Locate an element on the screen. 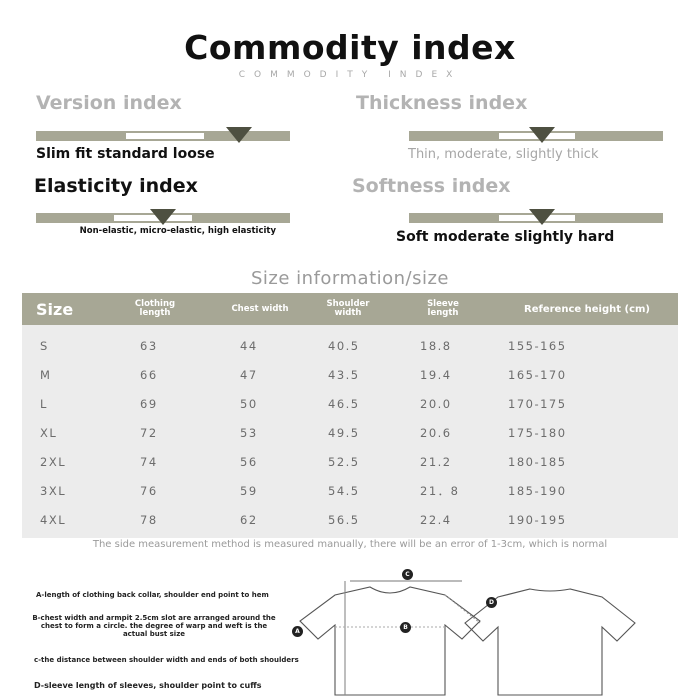  elasticity-index-marker is located at coordinates (163, 217).